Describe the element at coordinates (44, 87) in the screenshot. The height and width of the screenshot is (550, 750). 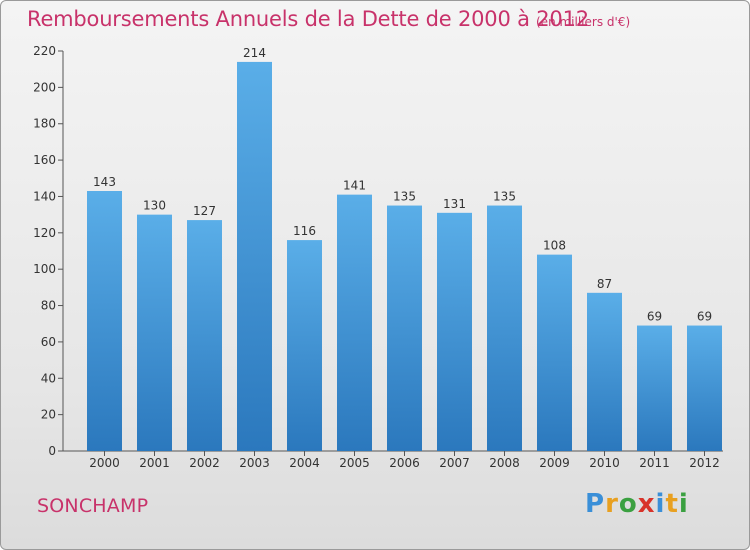
I see `y-tick-label: 200` at that location.